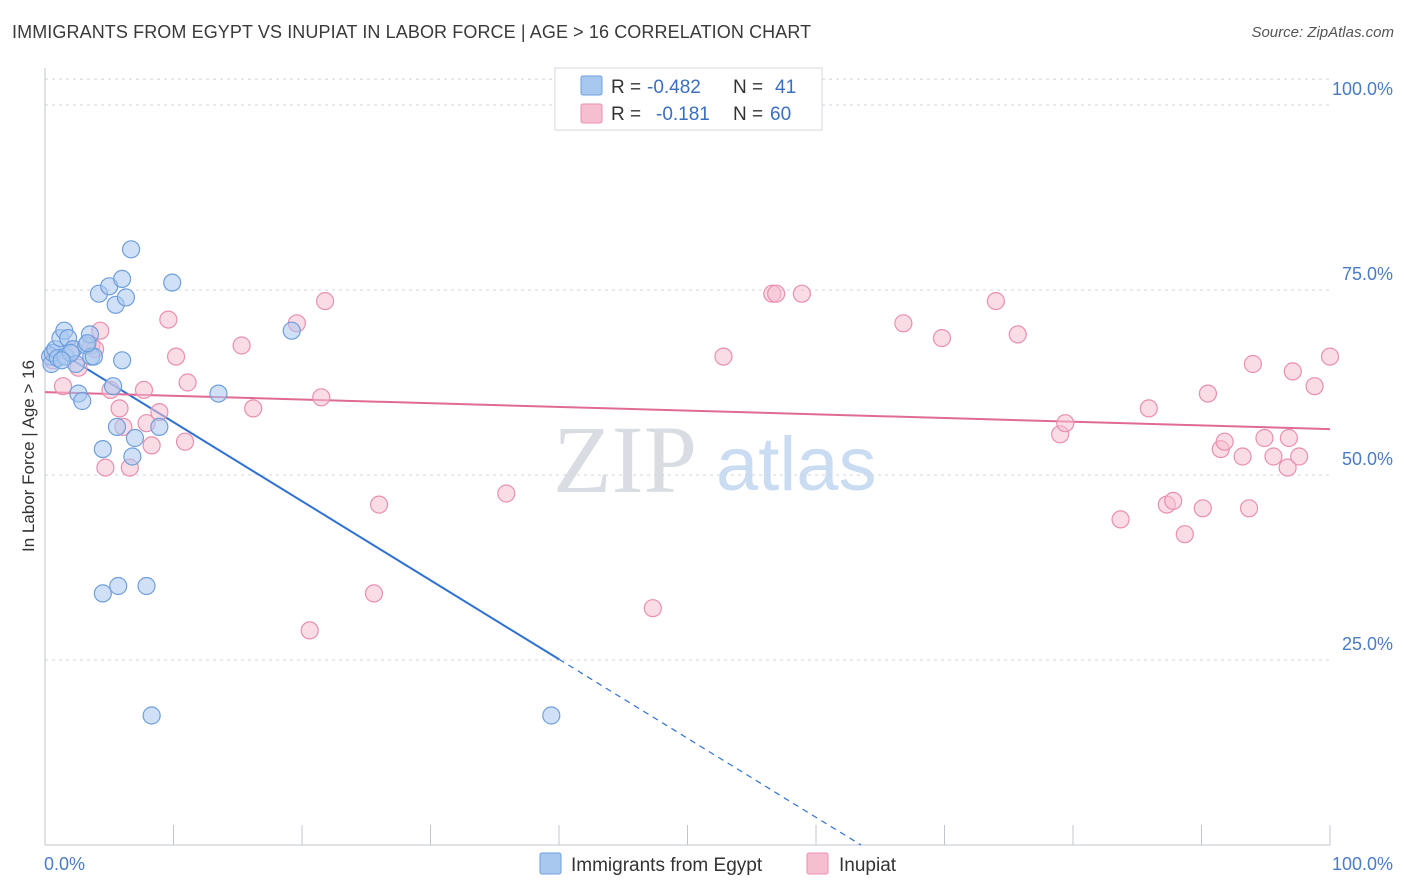 The height and width of the screenshot is (892, 1406). I want to click on x-tick-label-min: 0.0%, so click(64, 864).